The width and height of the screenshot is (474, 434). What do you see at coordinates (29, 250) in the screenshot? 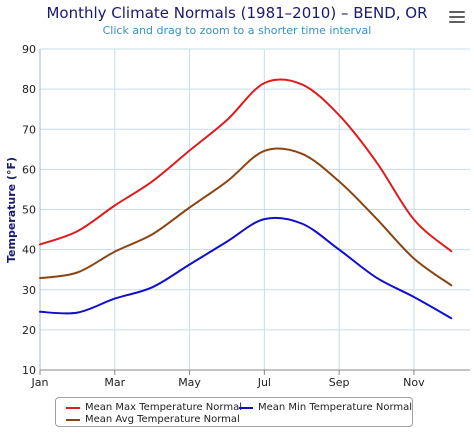
I see `y-tick-label: 40` at bounding box center [29, 250].